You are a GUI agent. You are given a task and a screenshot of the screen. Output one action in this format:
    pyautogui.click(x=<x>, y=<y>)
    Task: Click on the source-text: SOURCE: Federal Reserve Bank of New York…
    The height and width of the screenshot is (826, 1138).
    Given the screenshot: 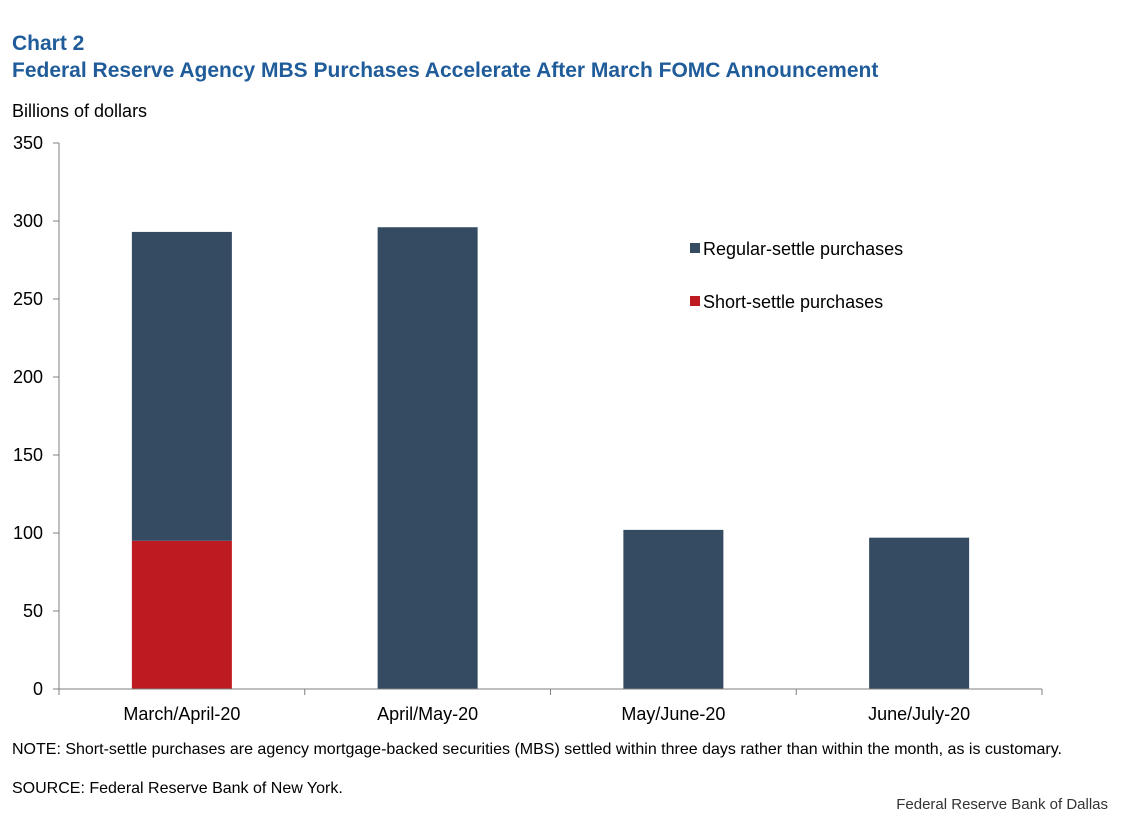 What is the action you would take?
    pyautogui.click(x=177, y=788)
    